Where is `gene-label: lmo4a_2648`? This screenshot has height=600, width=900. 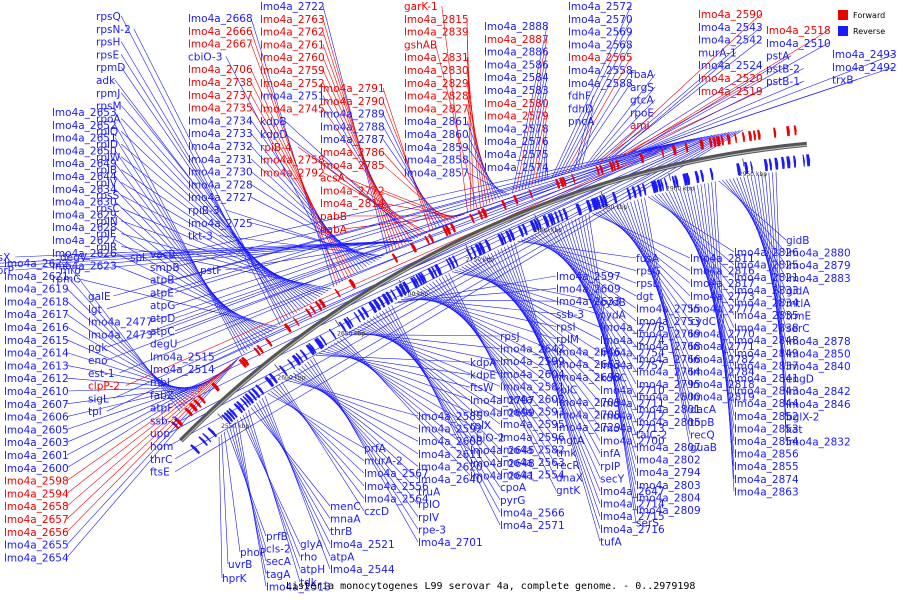
gene-label: lmo4a_2648 is located at coordinates (502, 464).